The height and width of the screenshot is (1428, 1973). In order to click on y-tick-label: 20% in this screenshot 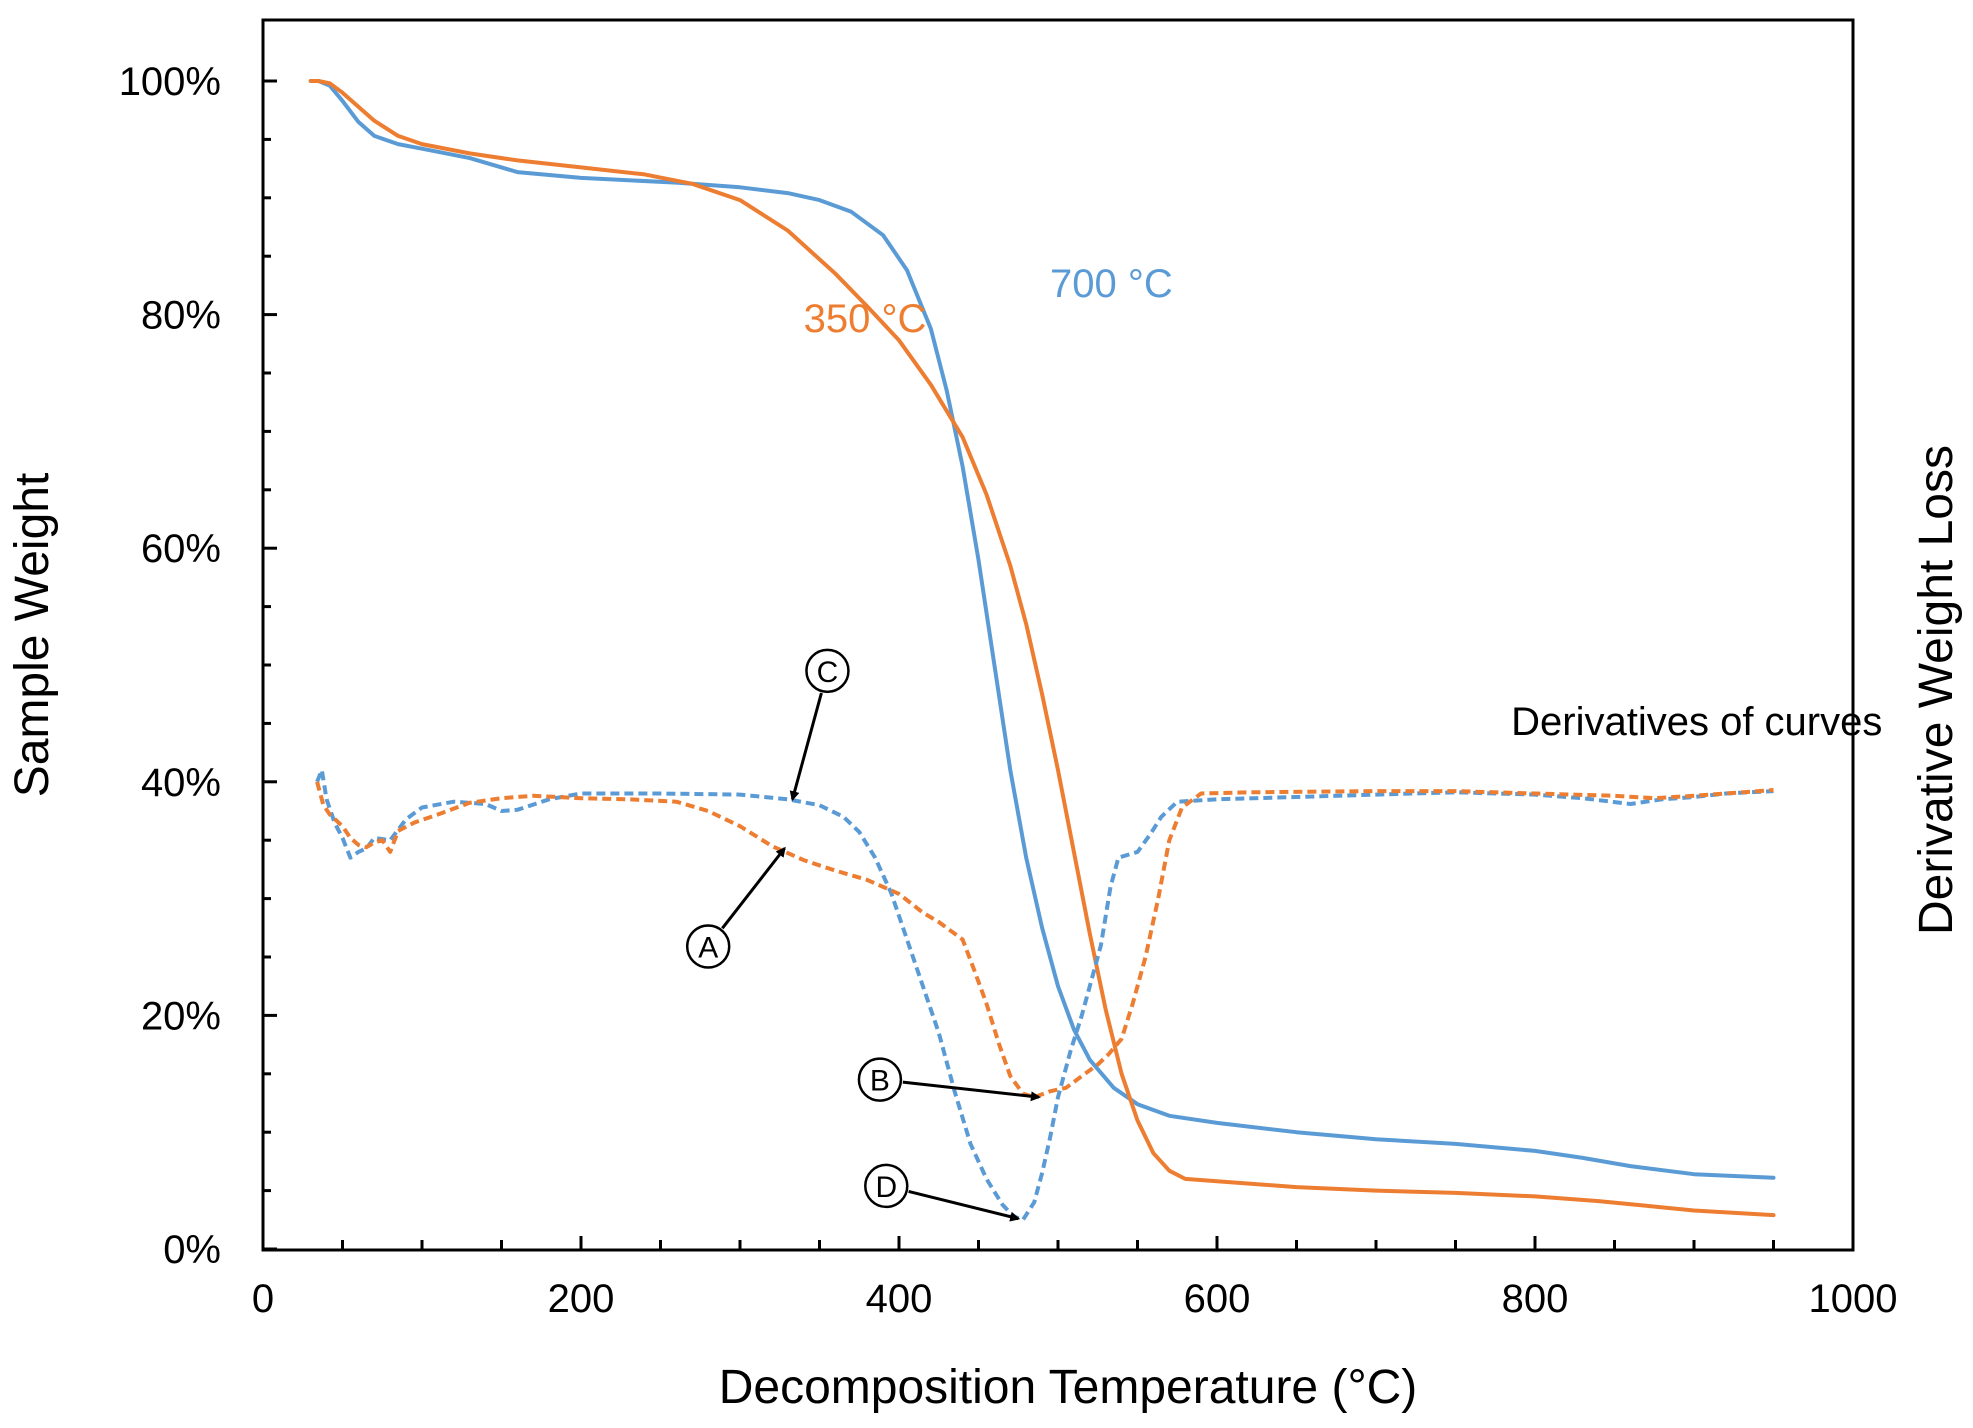, I will do `click(181, 1016)`.